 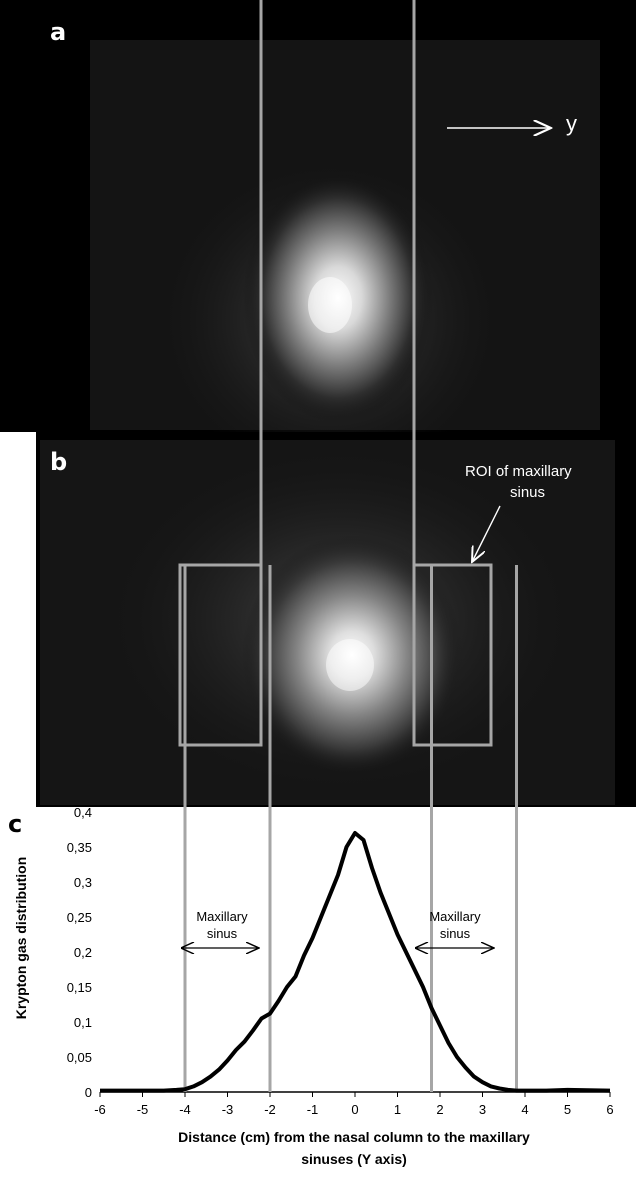 What do you see at coordinates (88, 1092) in the screenshot?
I see `y-tick-label: 0` at bounding box center [88, 1092].